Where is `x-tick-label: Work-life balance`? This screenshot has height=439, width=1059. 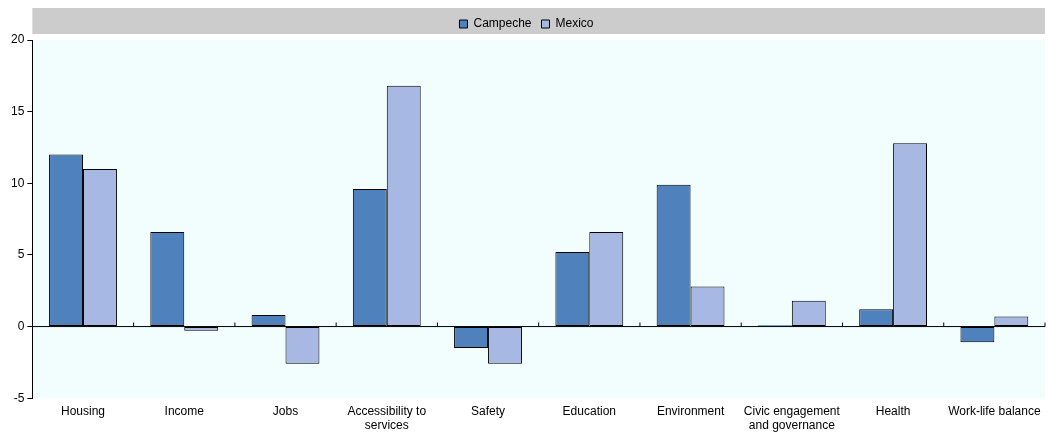 x-tick-label: Work-life balance is located at coordinates (994, 410).